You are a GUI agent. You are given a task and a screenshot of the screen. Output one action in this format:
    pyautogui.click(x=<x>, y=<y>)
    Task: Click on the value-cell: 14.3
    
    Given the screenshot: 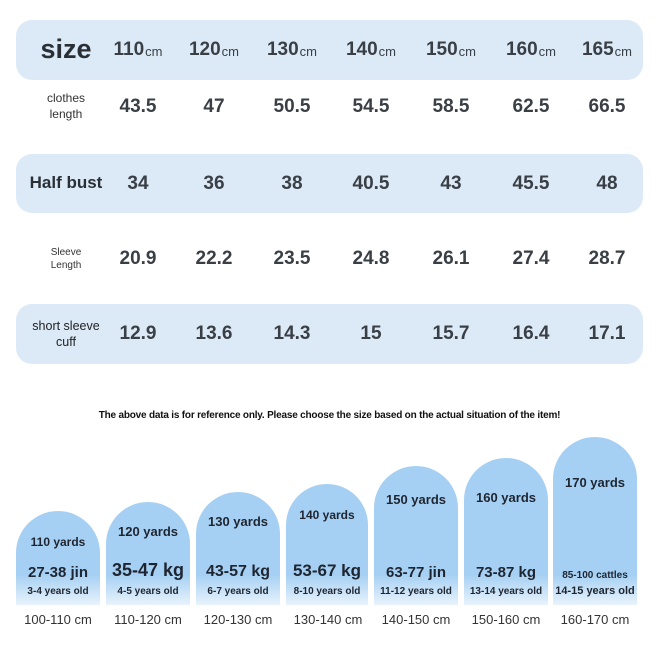 What is the action you would take?
    pyautogui.click(x=292, y=333)
    